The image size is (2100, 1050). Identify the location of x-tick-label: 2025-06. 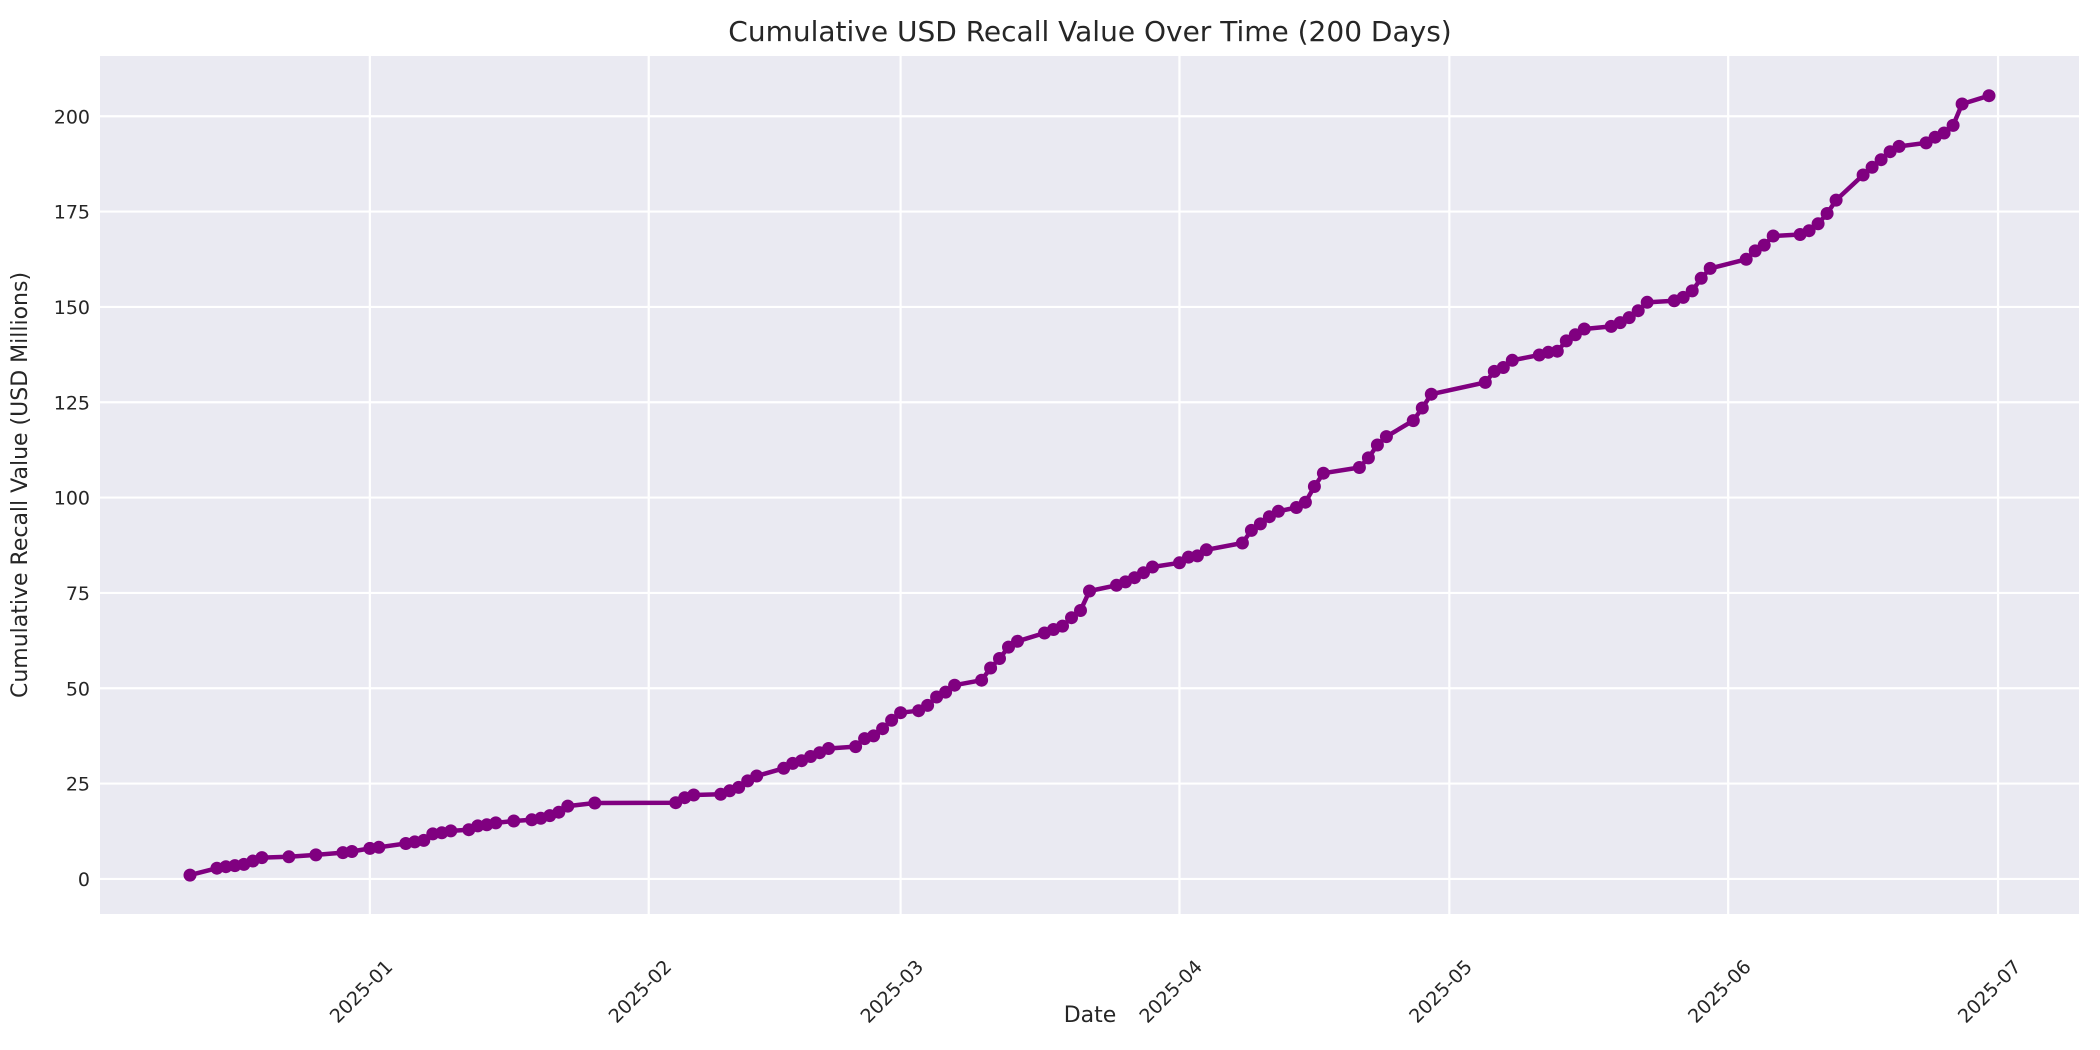
(1720, 992).